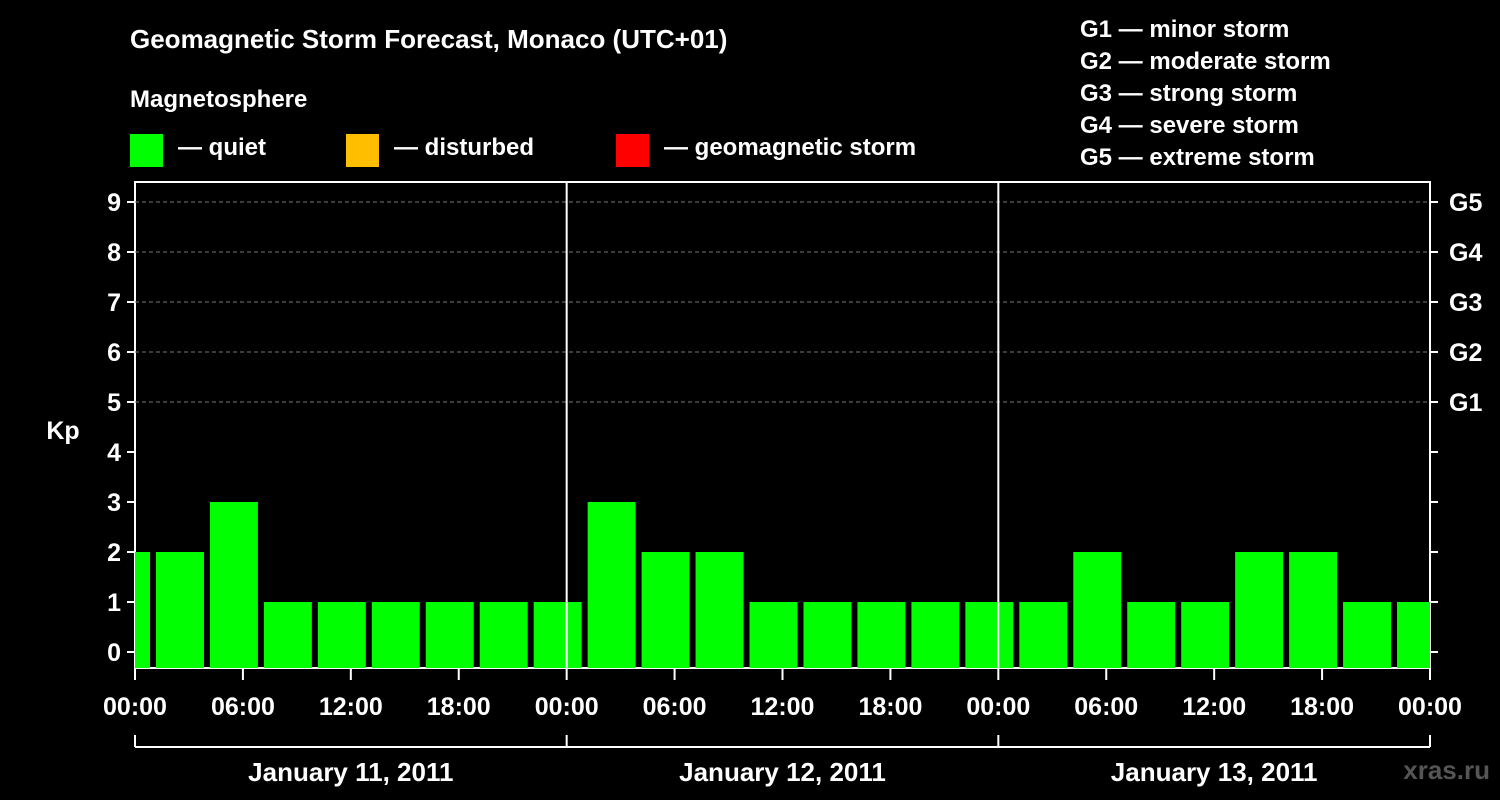  I want to click on g-scale-item-g2: G2 — moderate storm, so click(1205, 61).